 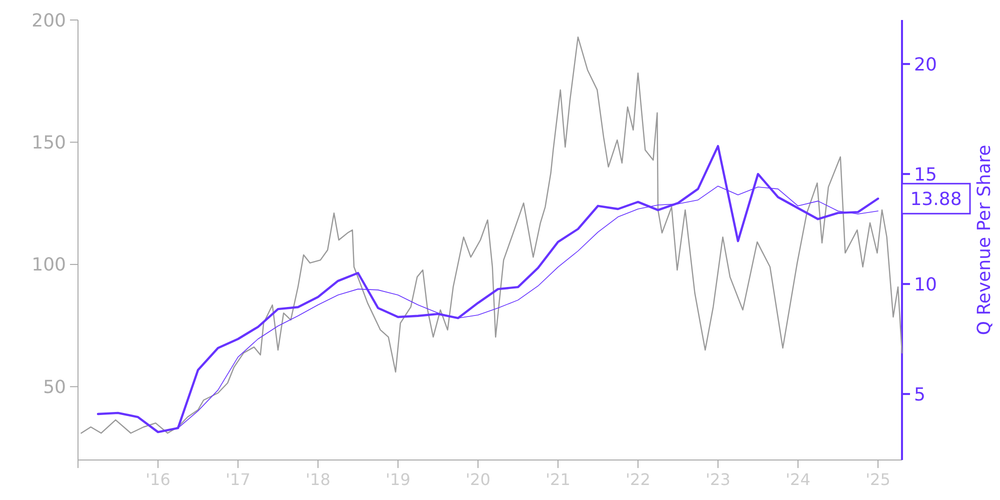 I want to click on y-tick-label: 100, so click(x=49, y=265).